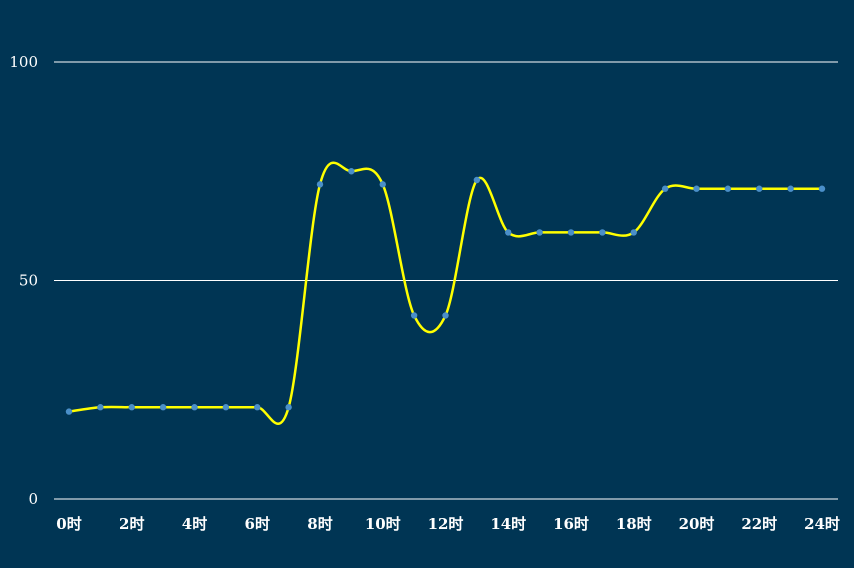 The image size is (854, 568). I want to click on y-axis-ticks: 0 50 100, so click(23, 280).